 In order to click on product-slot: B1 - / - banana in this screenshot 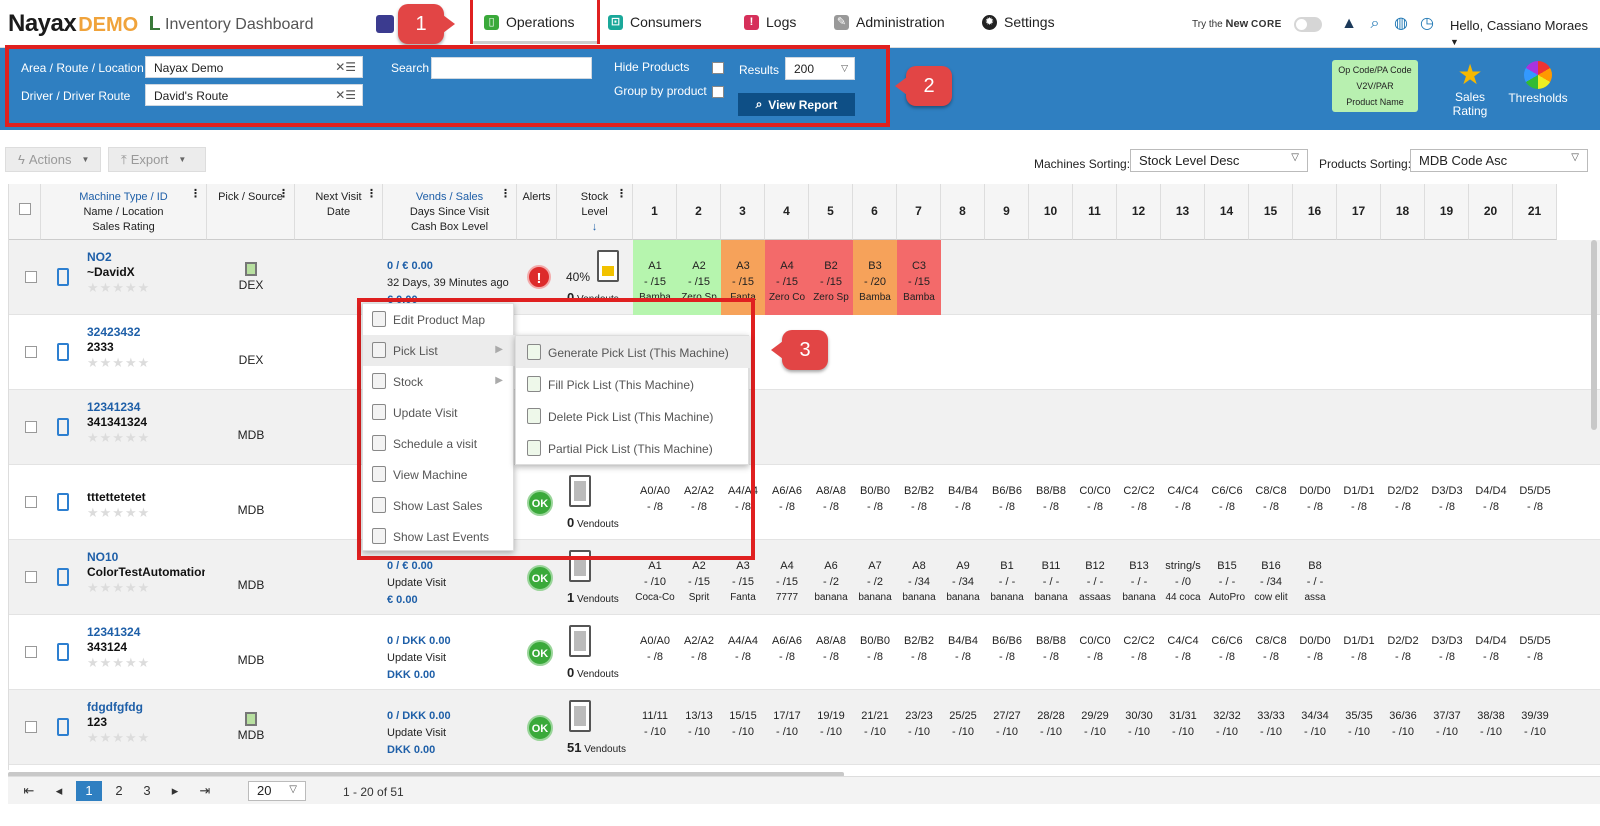, I will do `click(1007, 577)`.